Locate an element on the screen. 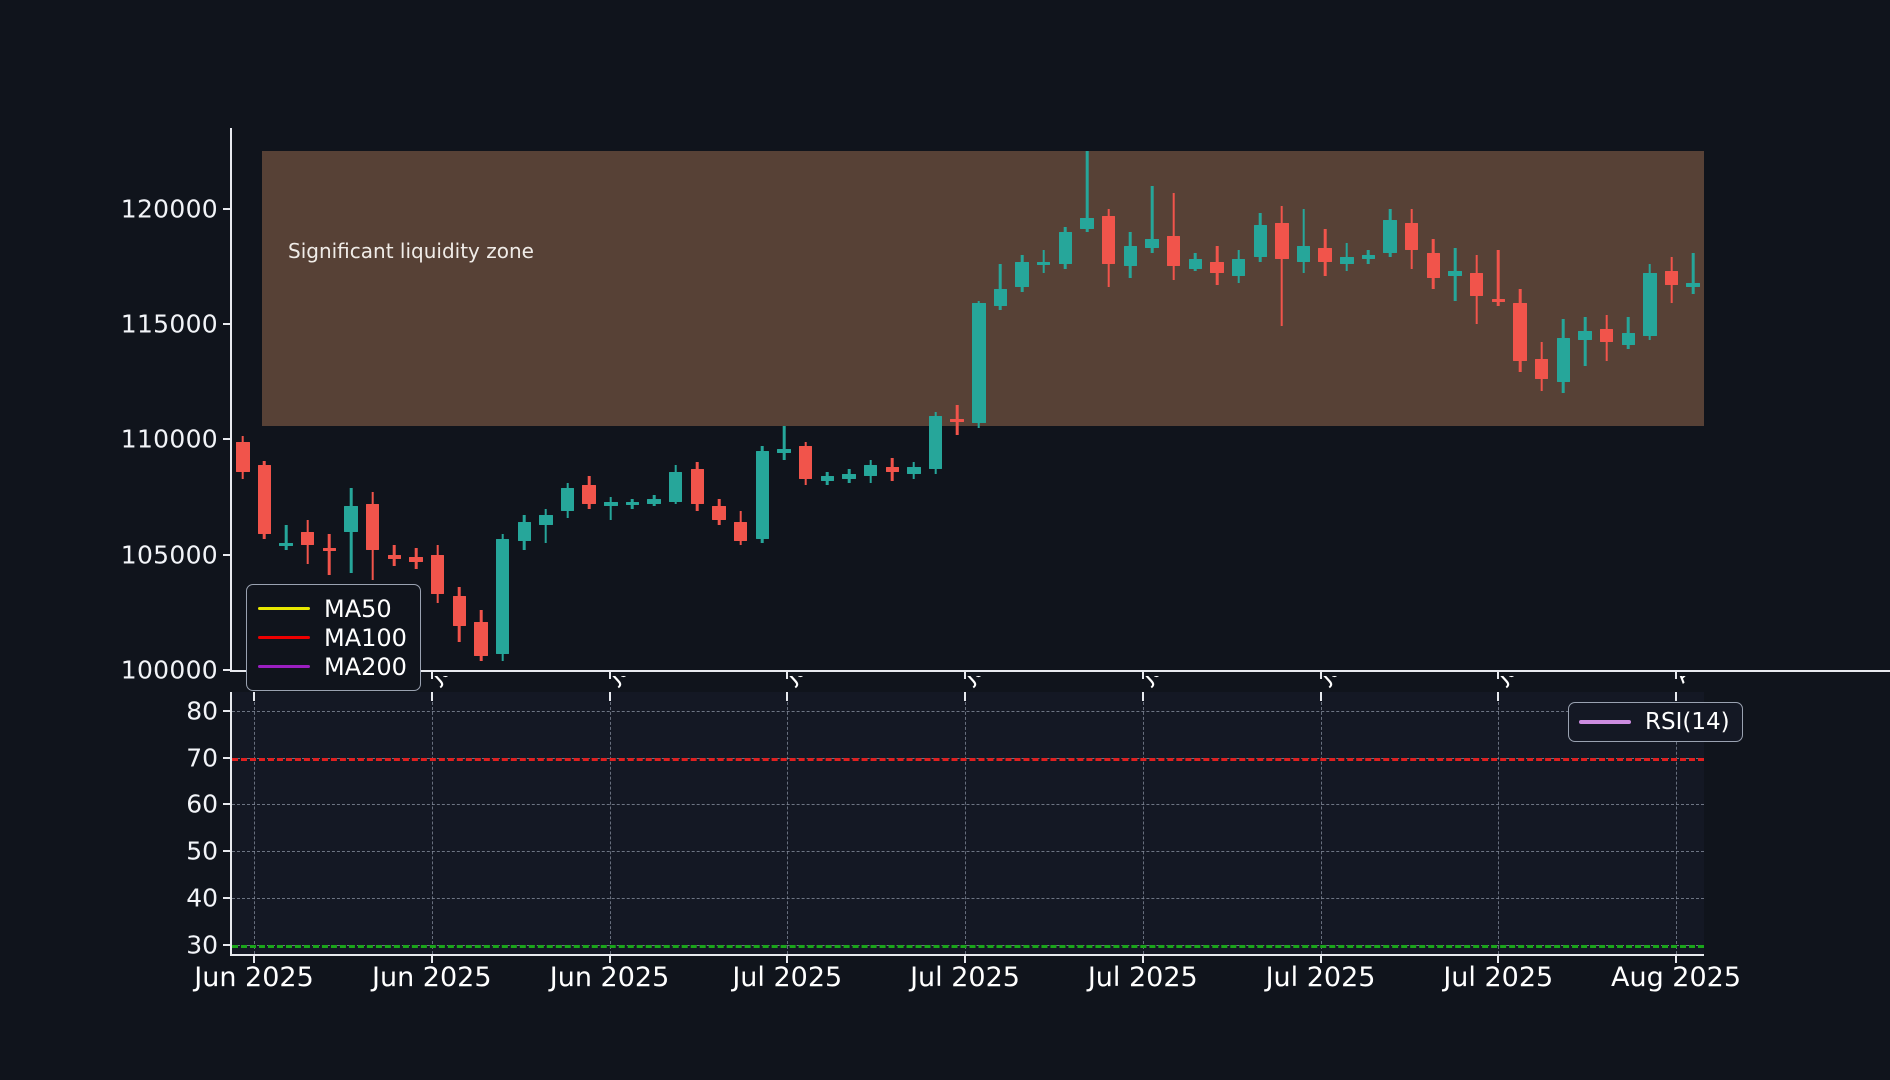 The height and width of the screenshot is (1080, 1890). legend-item-ma50: MA50 is located at coordinates (332, 608).